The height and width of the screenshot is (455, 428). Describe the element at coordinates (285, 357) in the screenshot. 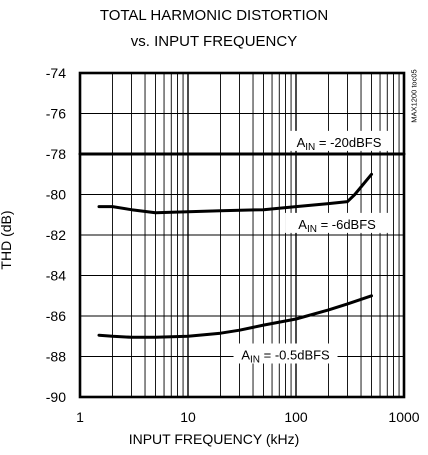

I see `series-label-ain-0-5dbfs: AIN = -0.5dBFS` at that location.